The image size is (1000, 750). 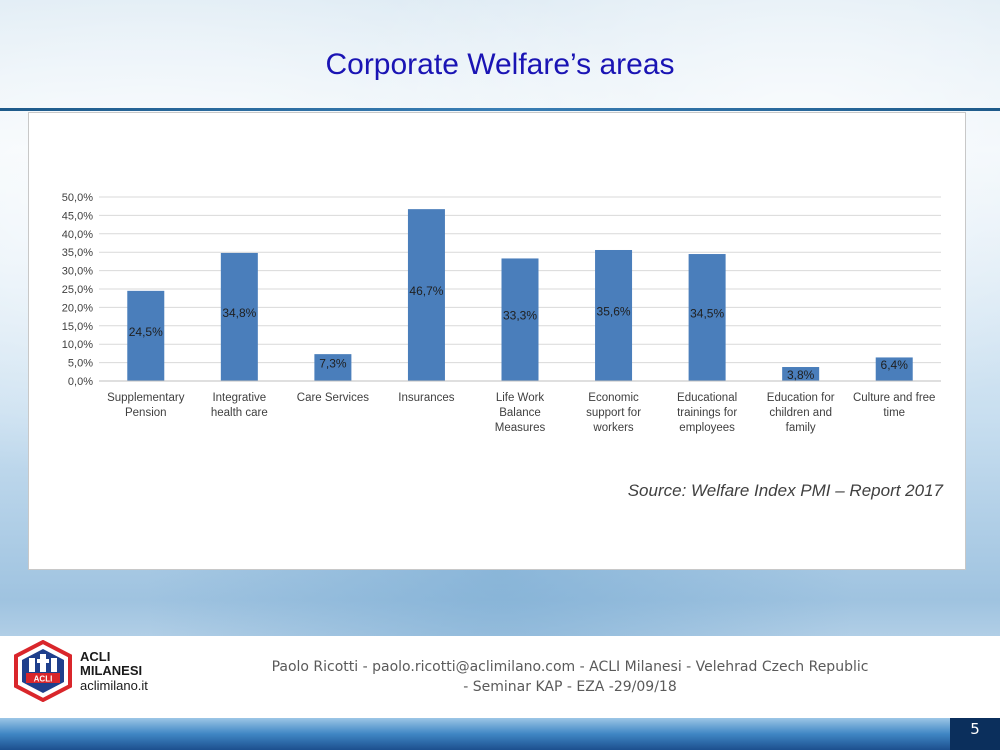 I want to click on y-tick-label: 50,0%, so click(x=77, y=198).